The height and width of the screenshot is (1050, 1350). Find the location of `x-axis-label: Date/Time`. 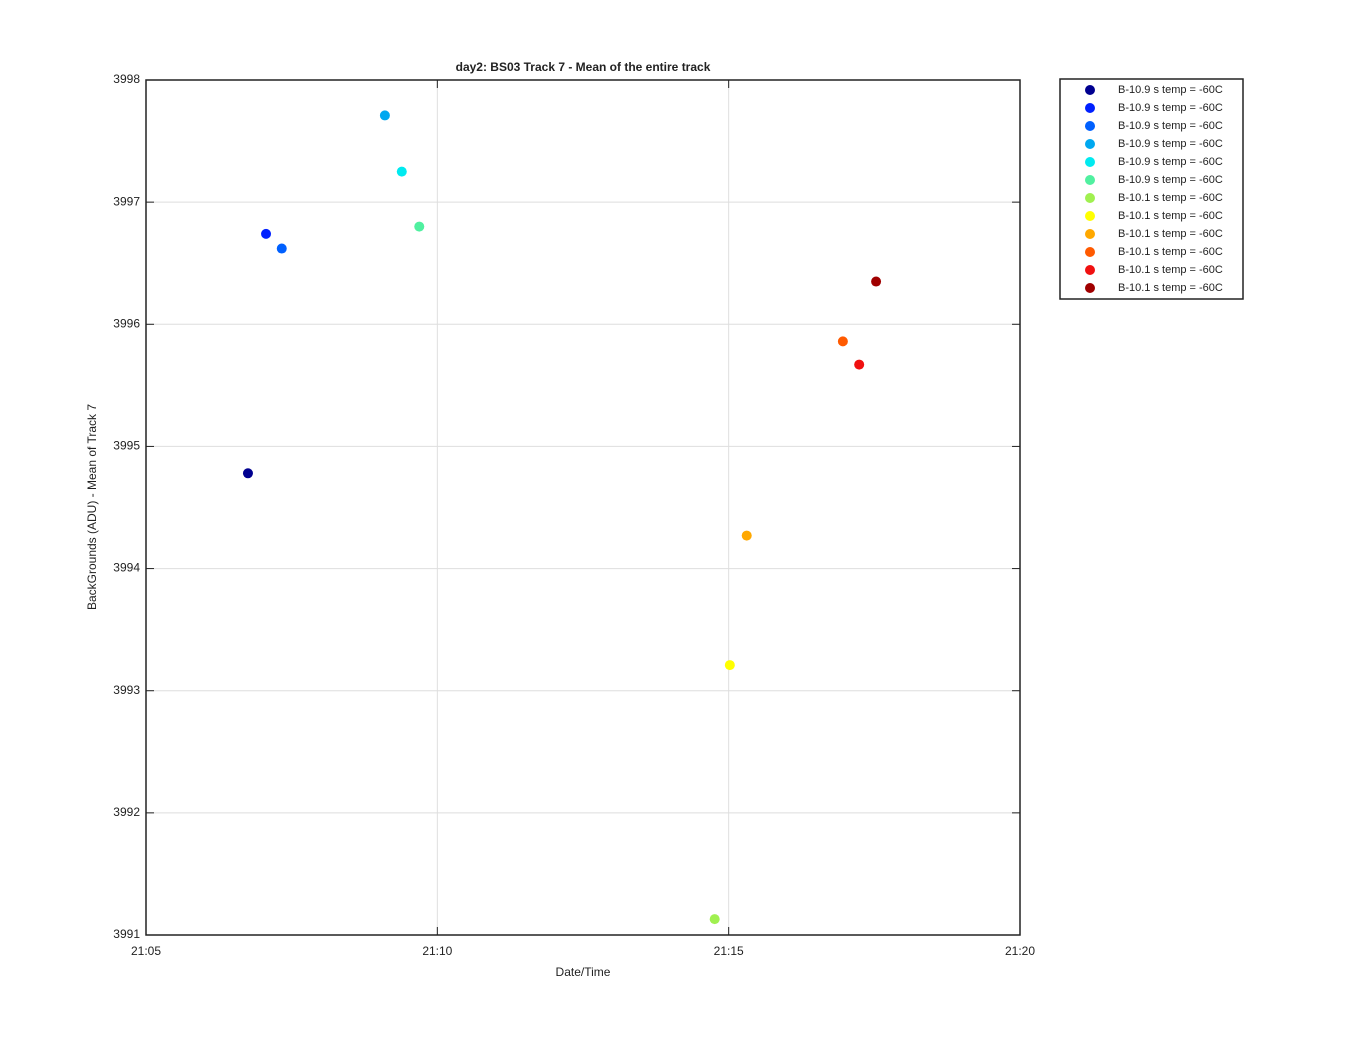

x-axis-label: Date/Time is located at coordinates (583, 972).